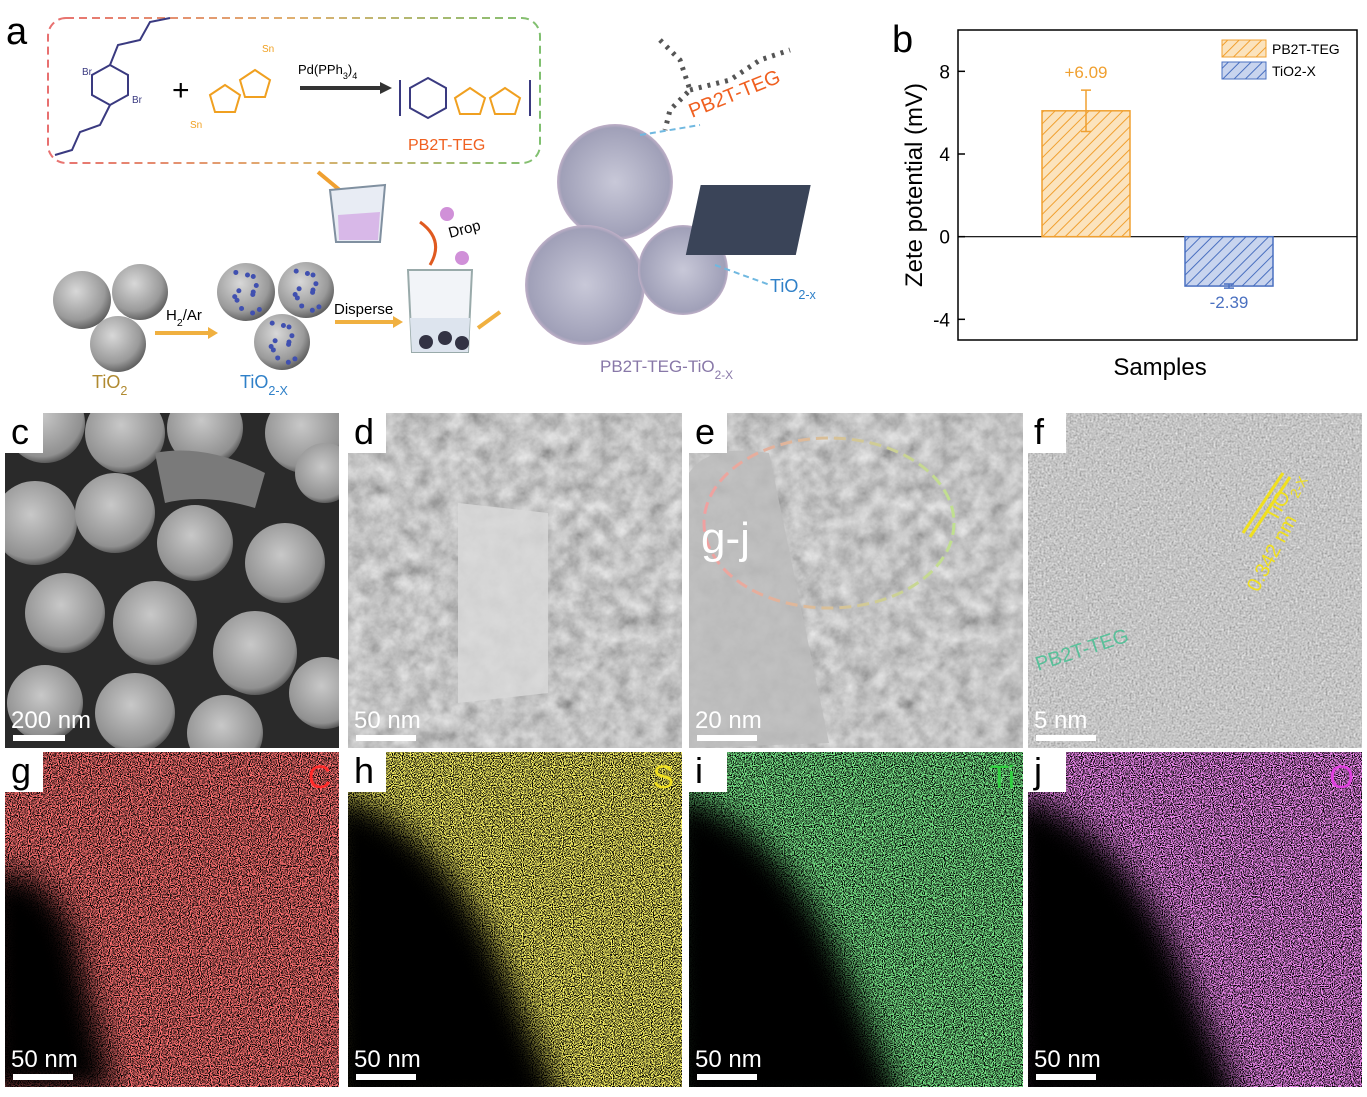 Image resolution: width=1367 pixels, height=1097 pixels. I want to click on crystal-part: 2-x, so click(807, 295).